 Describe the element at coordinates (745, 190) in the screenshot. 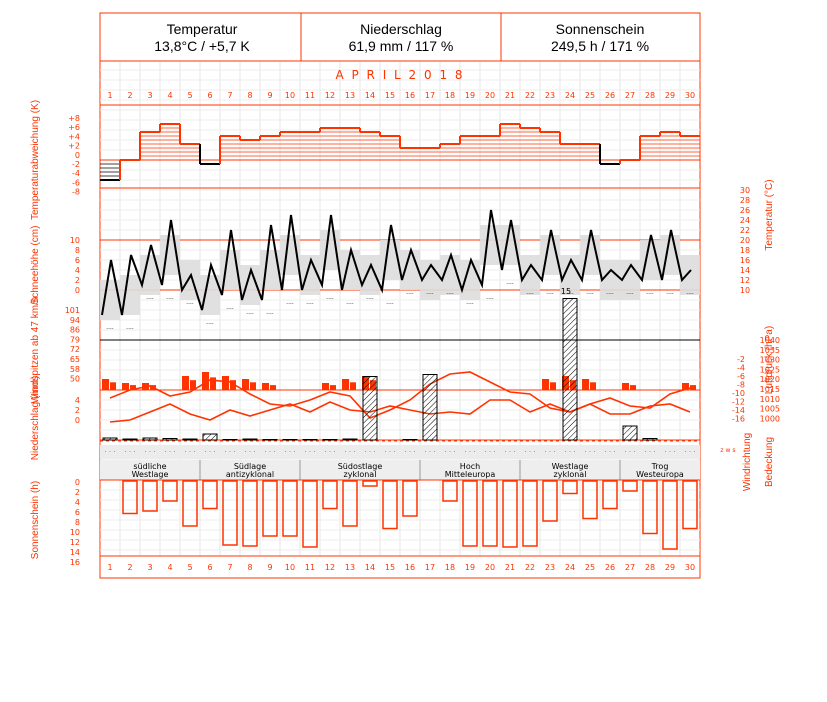

I see `temp-tick: 30` at that location.